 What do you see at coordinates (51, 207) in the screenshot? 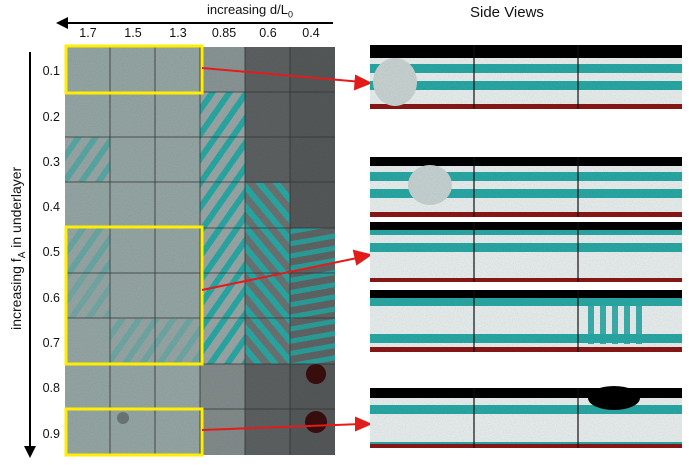
I see `row-label: 0.4` at bounding box center [51, 207].